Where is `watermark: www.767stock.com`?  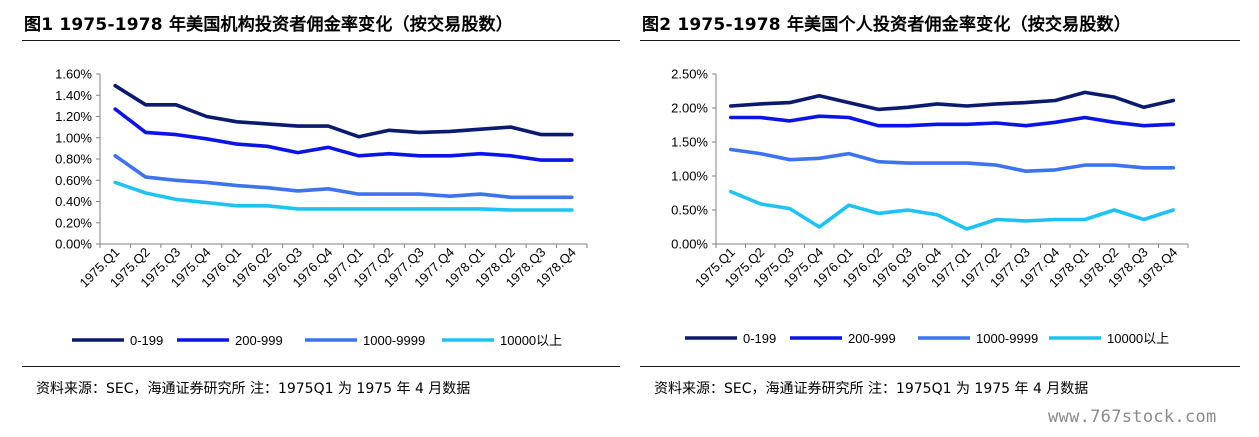 watermark: www.767stock.com is located at coordinates (1132, 417).